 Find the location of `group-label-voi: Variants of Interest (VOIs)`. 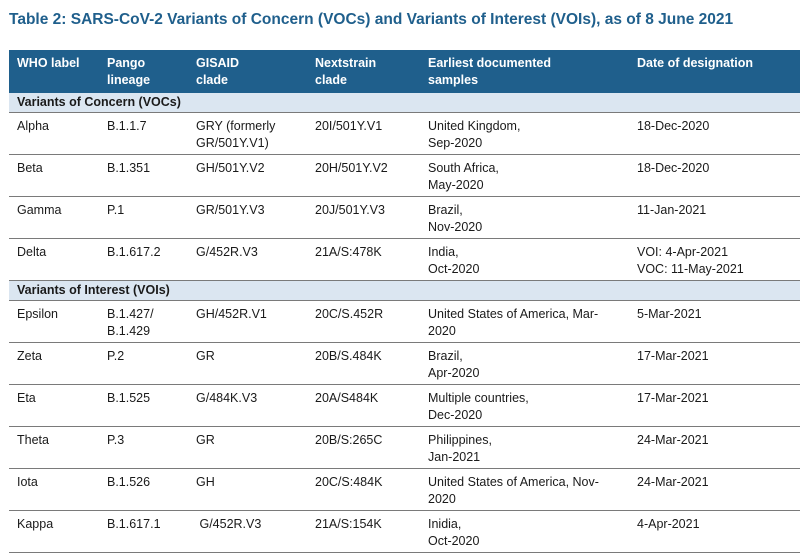

group-label-voi: Variants of Interest (VOIs) is located at coordinates (404, 290).